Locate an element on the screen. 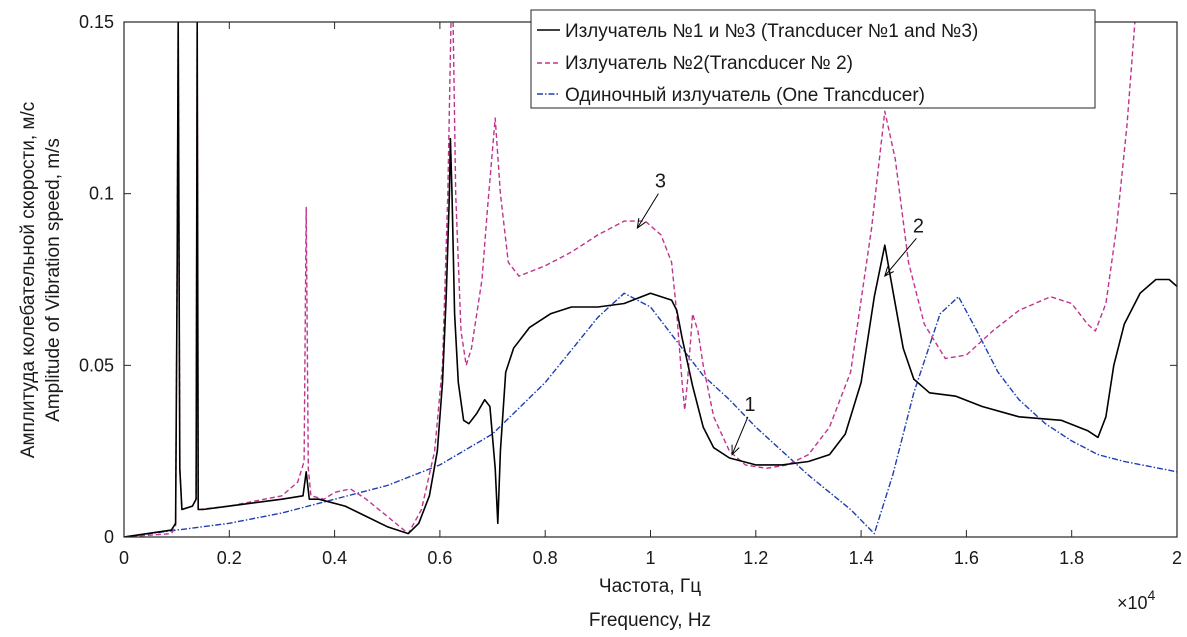 The height and width of the screenshot is (637, 1187). annotation-layer: 1 2 3 is located at coordinates (780, 313).